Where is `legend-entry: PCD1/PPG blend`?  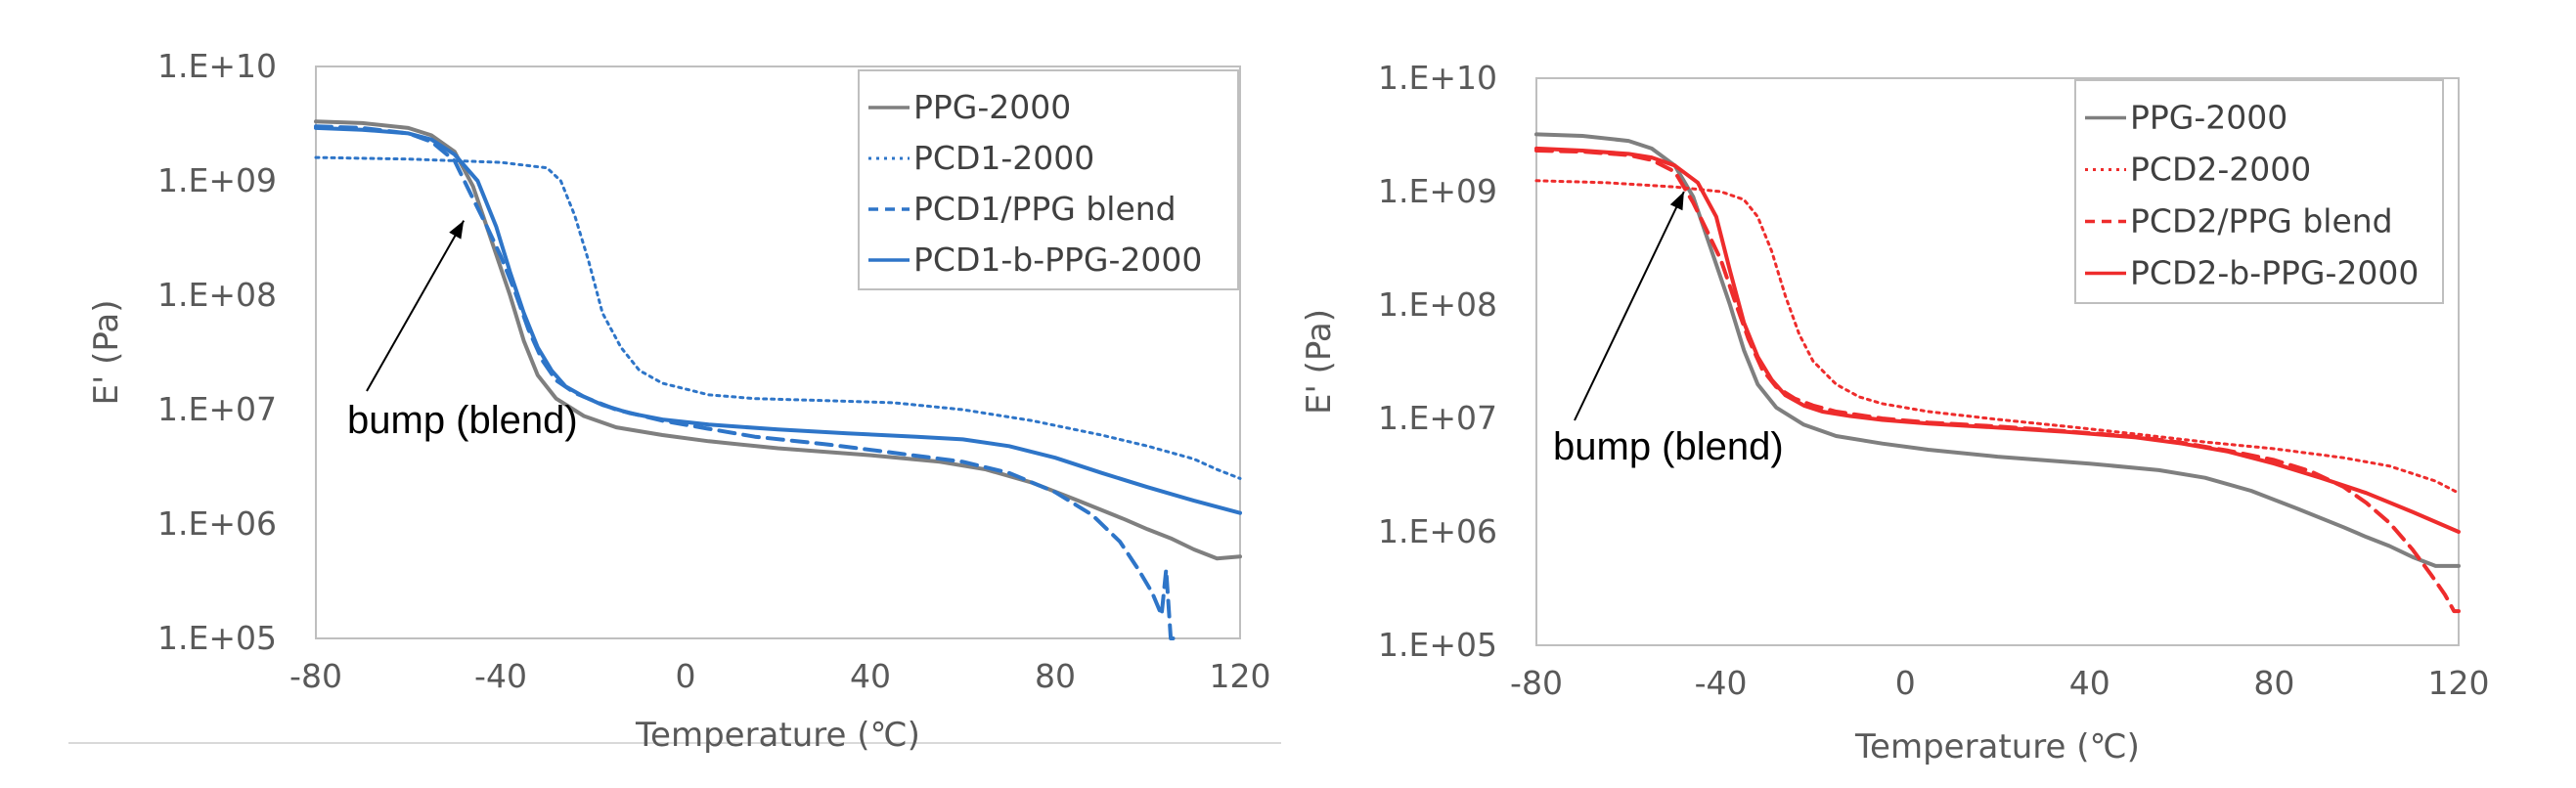
legend-entry: PCD1/PPG blend is located at coordinates (1045, 209).